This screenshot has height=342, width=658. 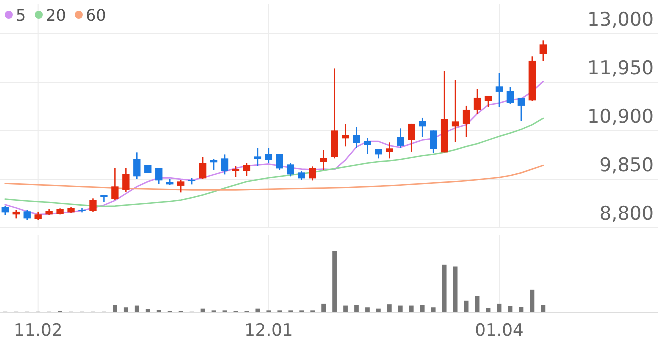 I want to click on legend-label: 20, so click(x=56, y=15).